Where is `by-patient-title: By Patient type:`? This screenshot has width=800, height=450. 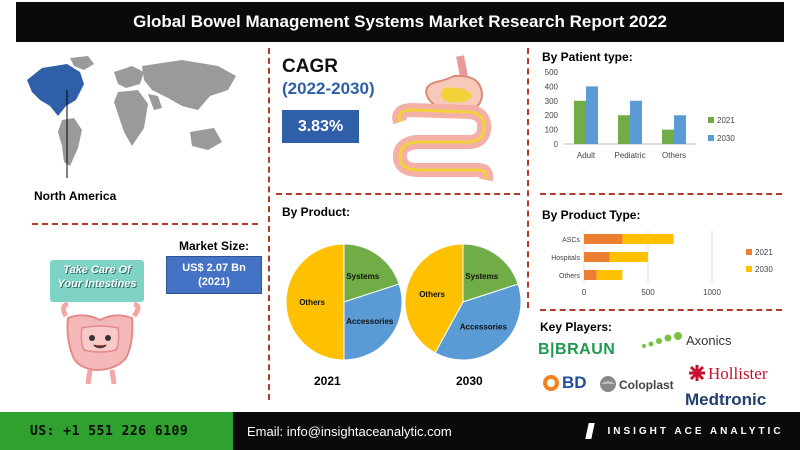 by-patient-title: By Patient type: is located at coordinates (587, 57).